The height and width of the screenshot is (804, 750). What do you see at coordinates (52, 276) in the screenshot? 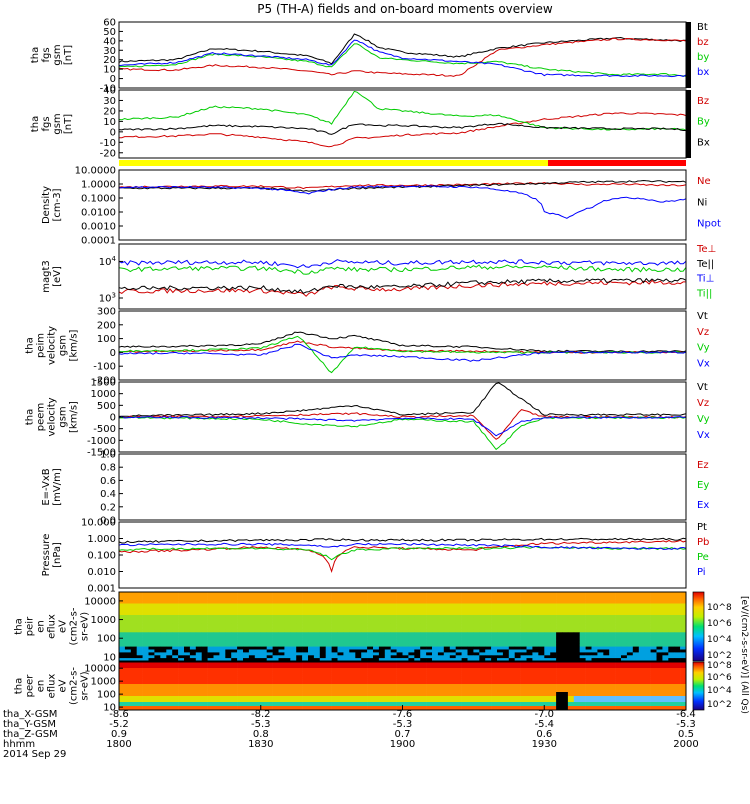
I see `panel-ylabel: magt3[eV]` at bounding box center [52, 276].